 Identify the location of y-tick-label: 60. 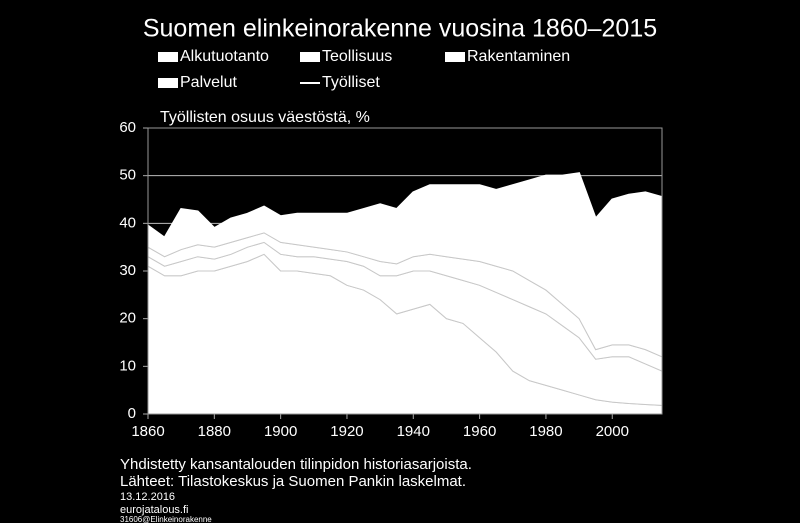
(127, 127).